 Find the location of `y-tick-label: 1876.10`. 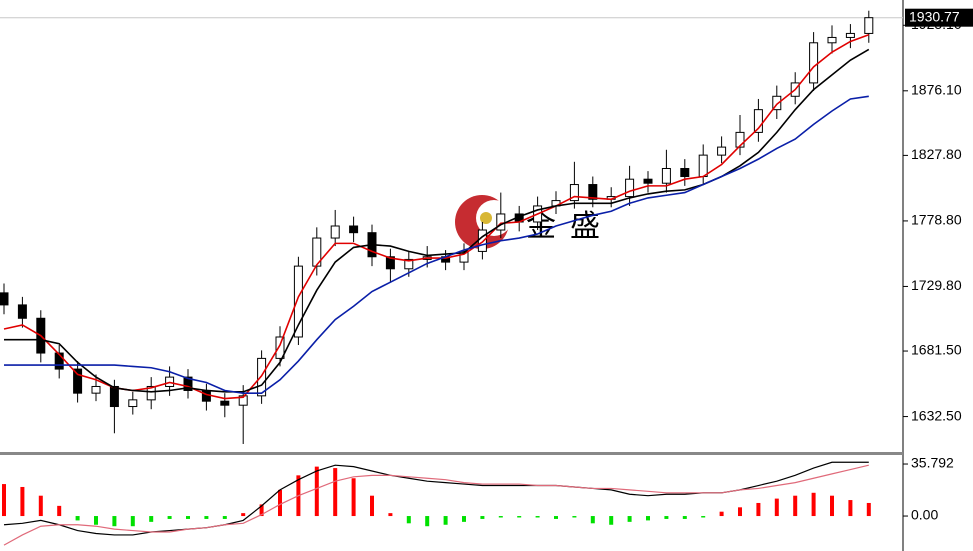

y-tick-label: 1876.10 is located at coordinates (936, 90).